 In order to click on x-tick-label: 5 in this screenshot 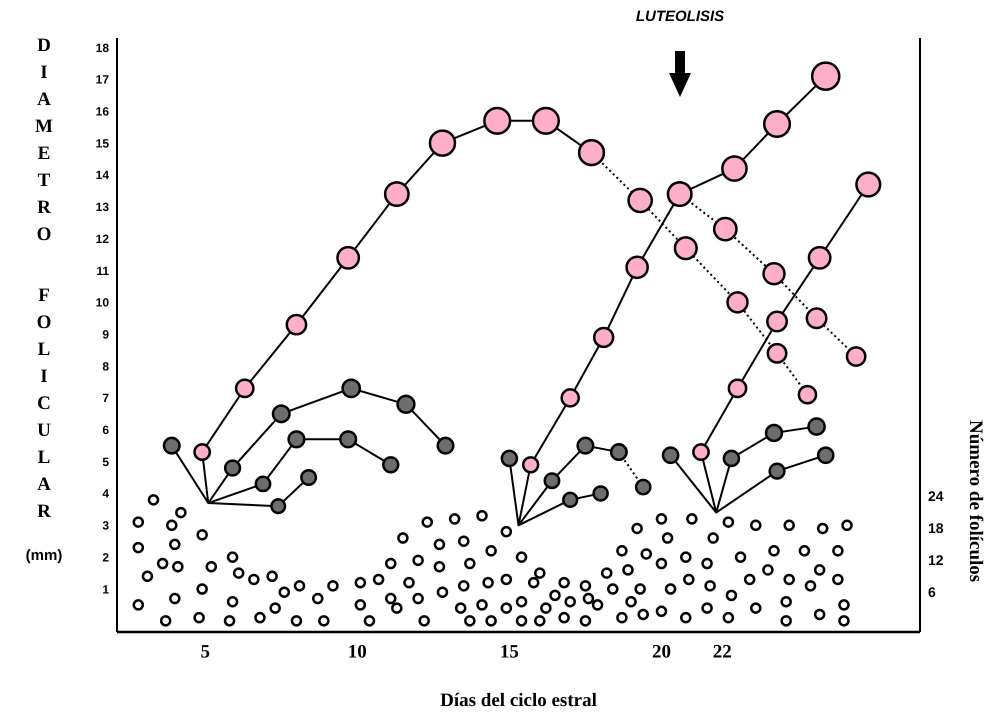, I will do `click(205, 651)`.